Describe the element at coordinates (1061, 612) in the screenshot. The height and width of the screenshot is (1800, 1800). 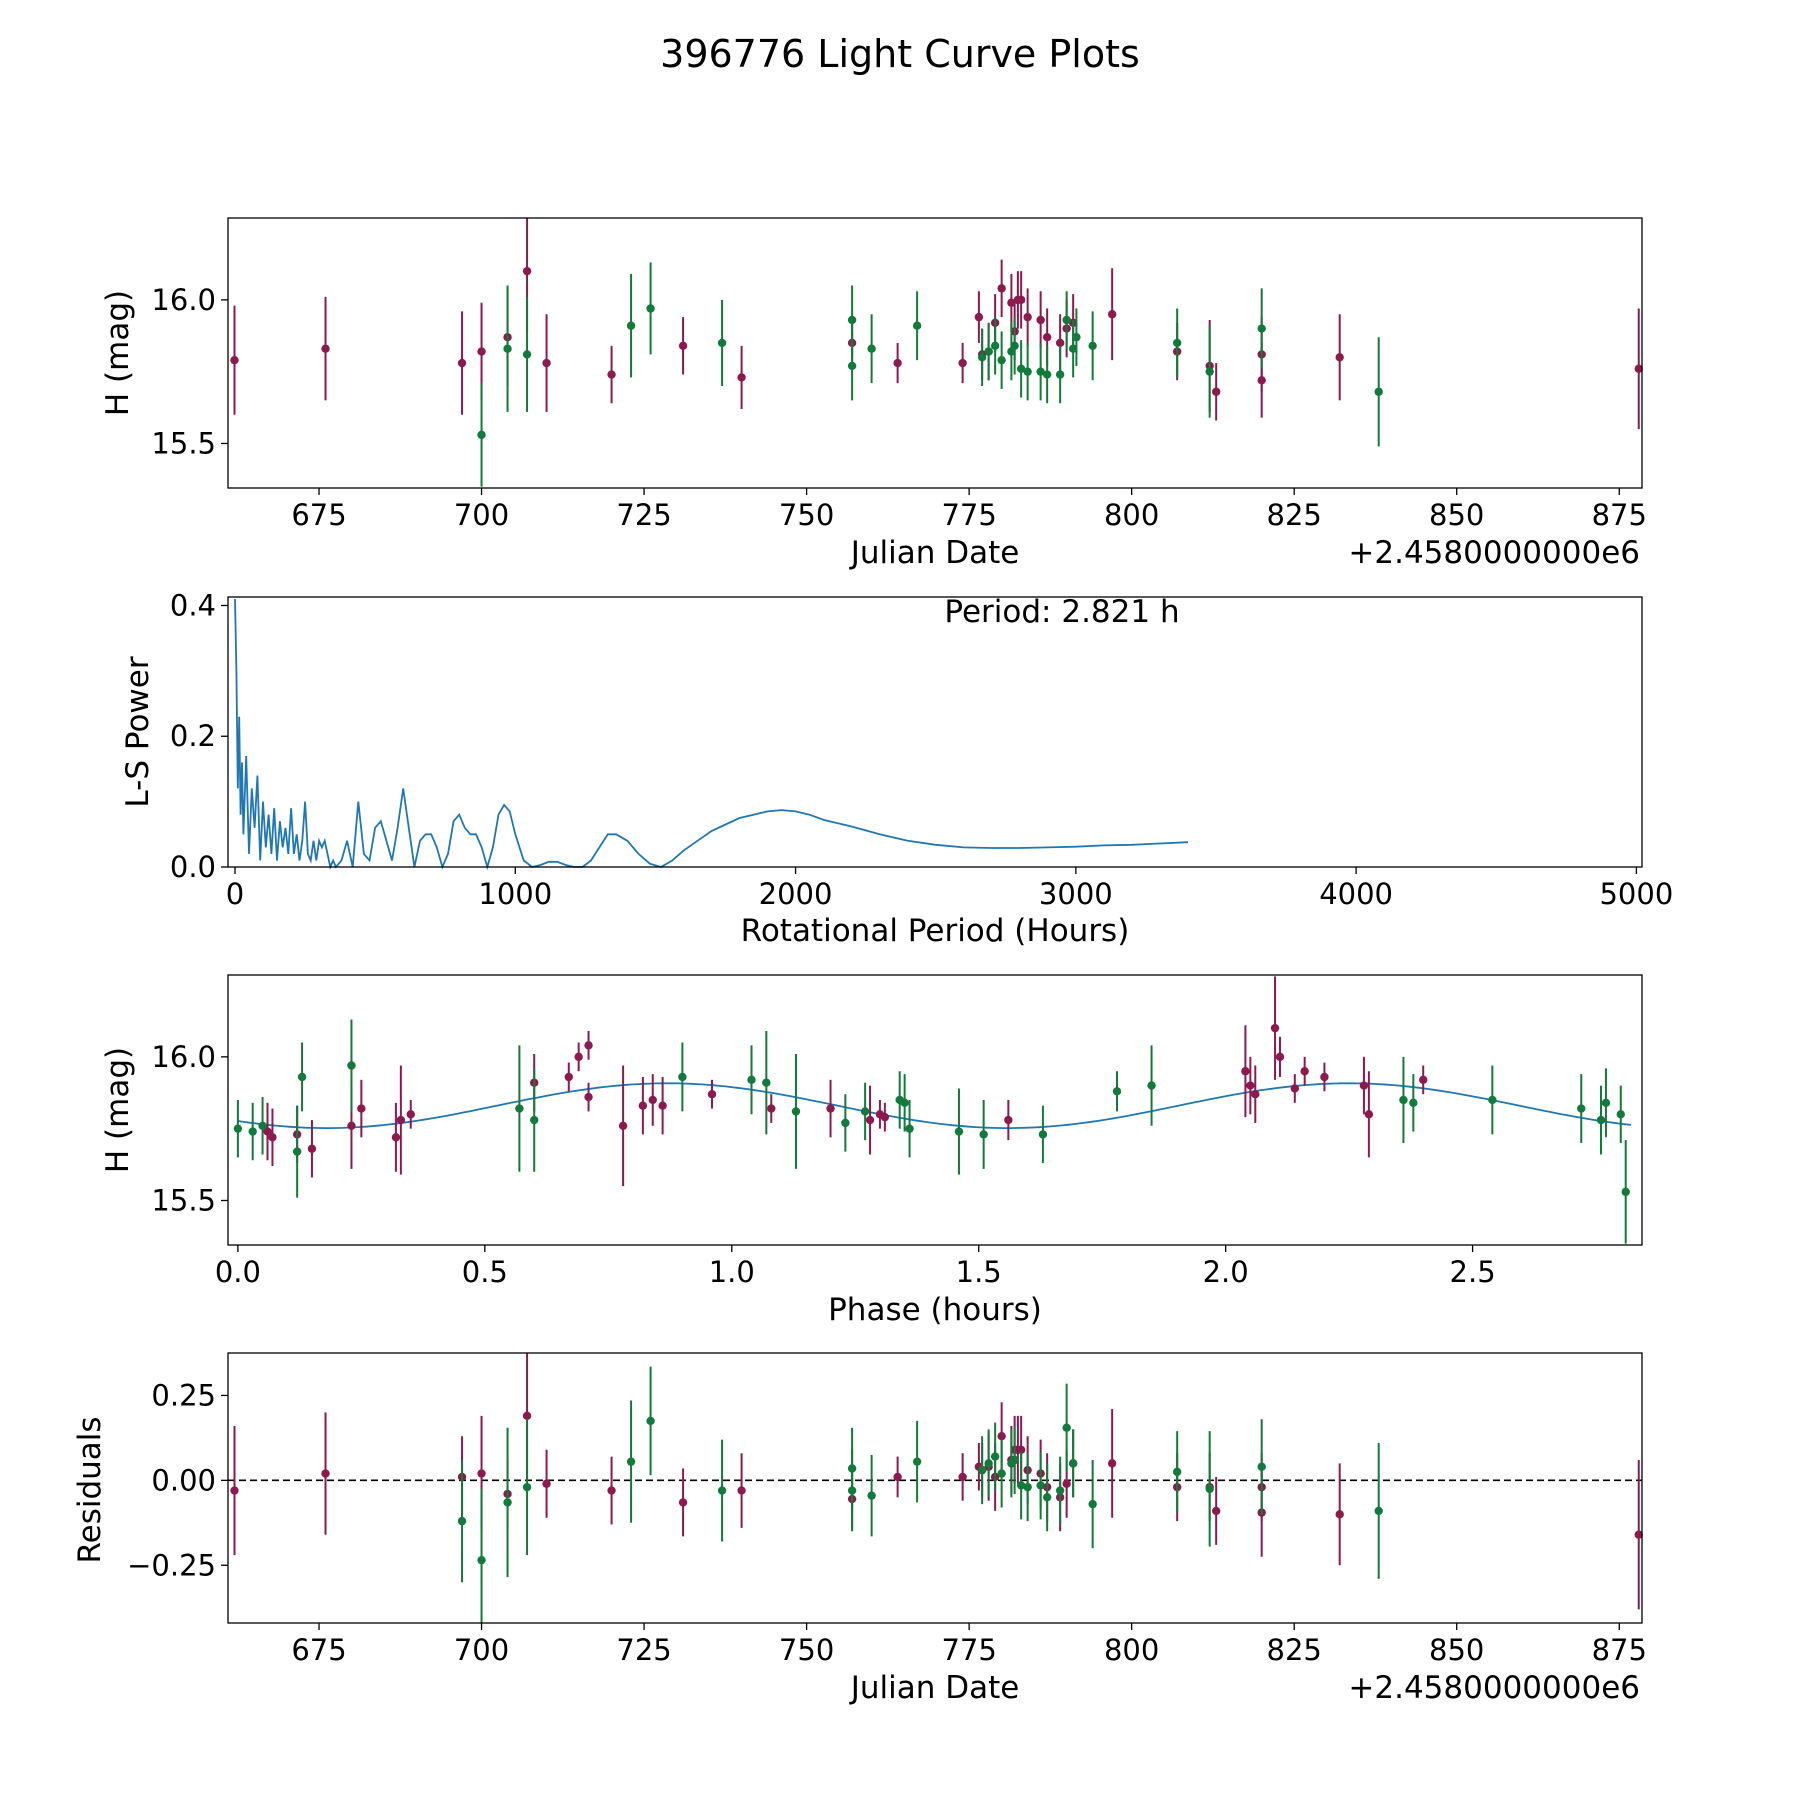
I see `period-annotation: Period: 2.821 h` at that location.